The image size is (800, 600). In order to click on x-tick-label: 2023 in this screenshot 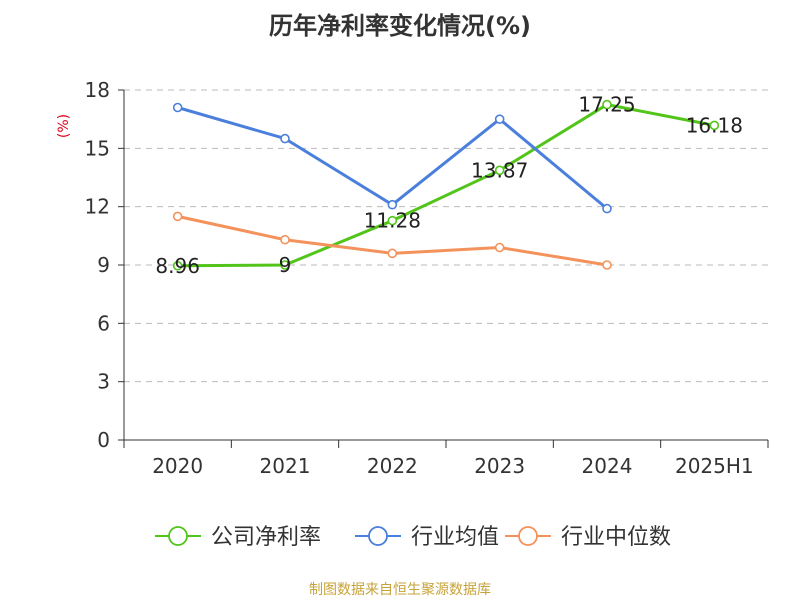, I will do `click(499, 466)`.